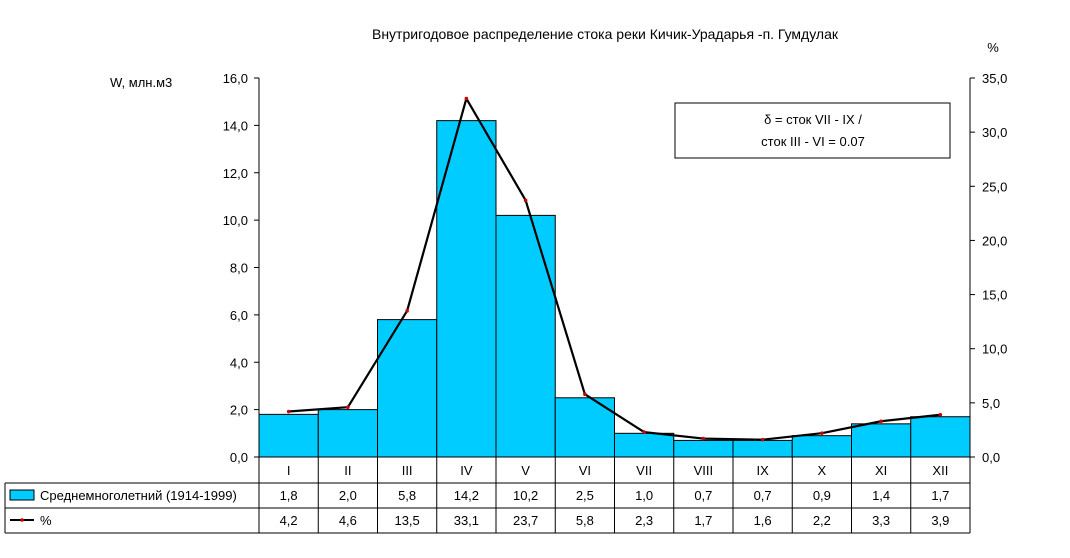 Image resolution: width=1070 pixels, height=558 pixels. Describe the element at coordinates (348, 520) in the screenshot. I see `percent-value-label-II: 4,6` at that location.